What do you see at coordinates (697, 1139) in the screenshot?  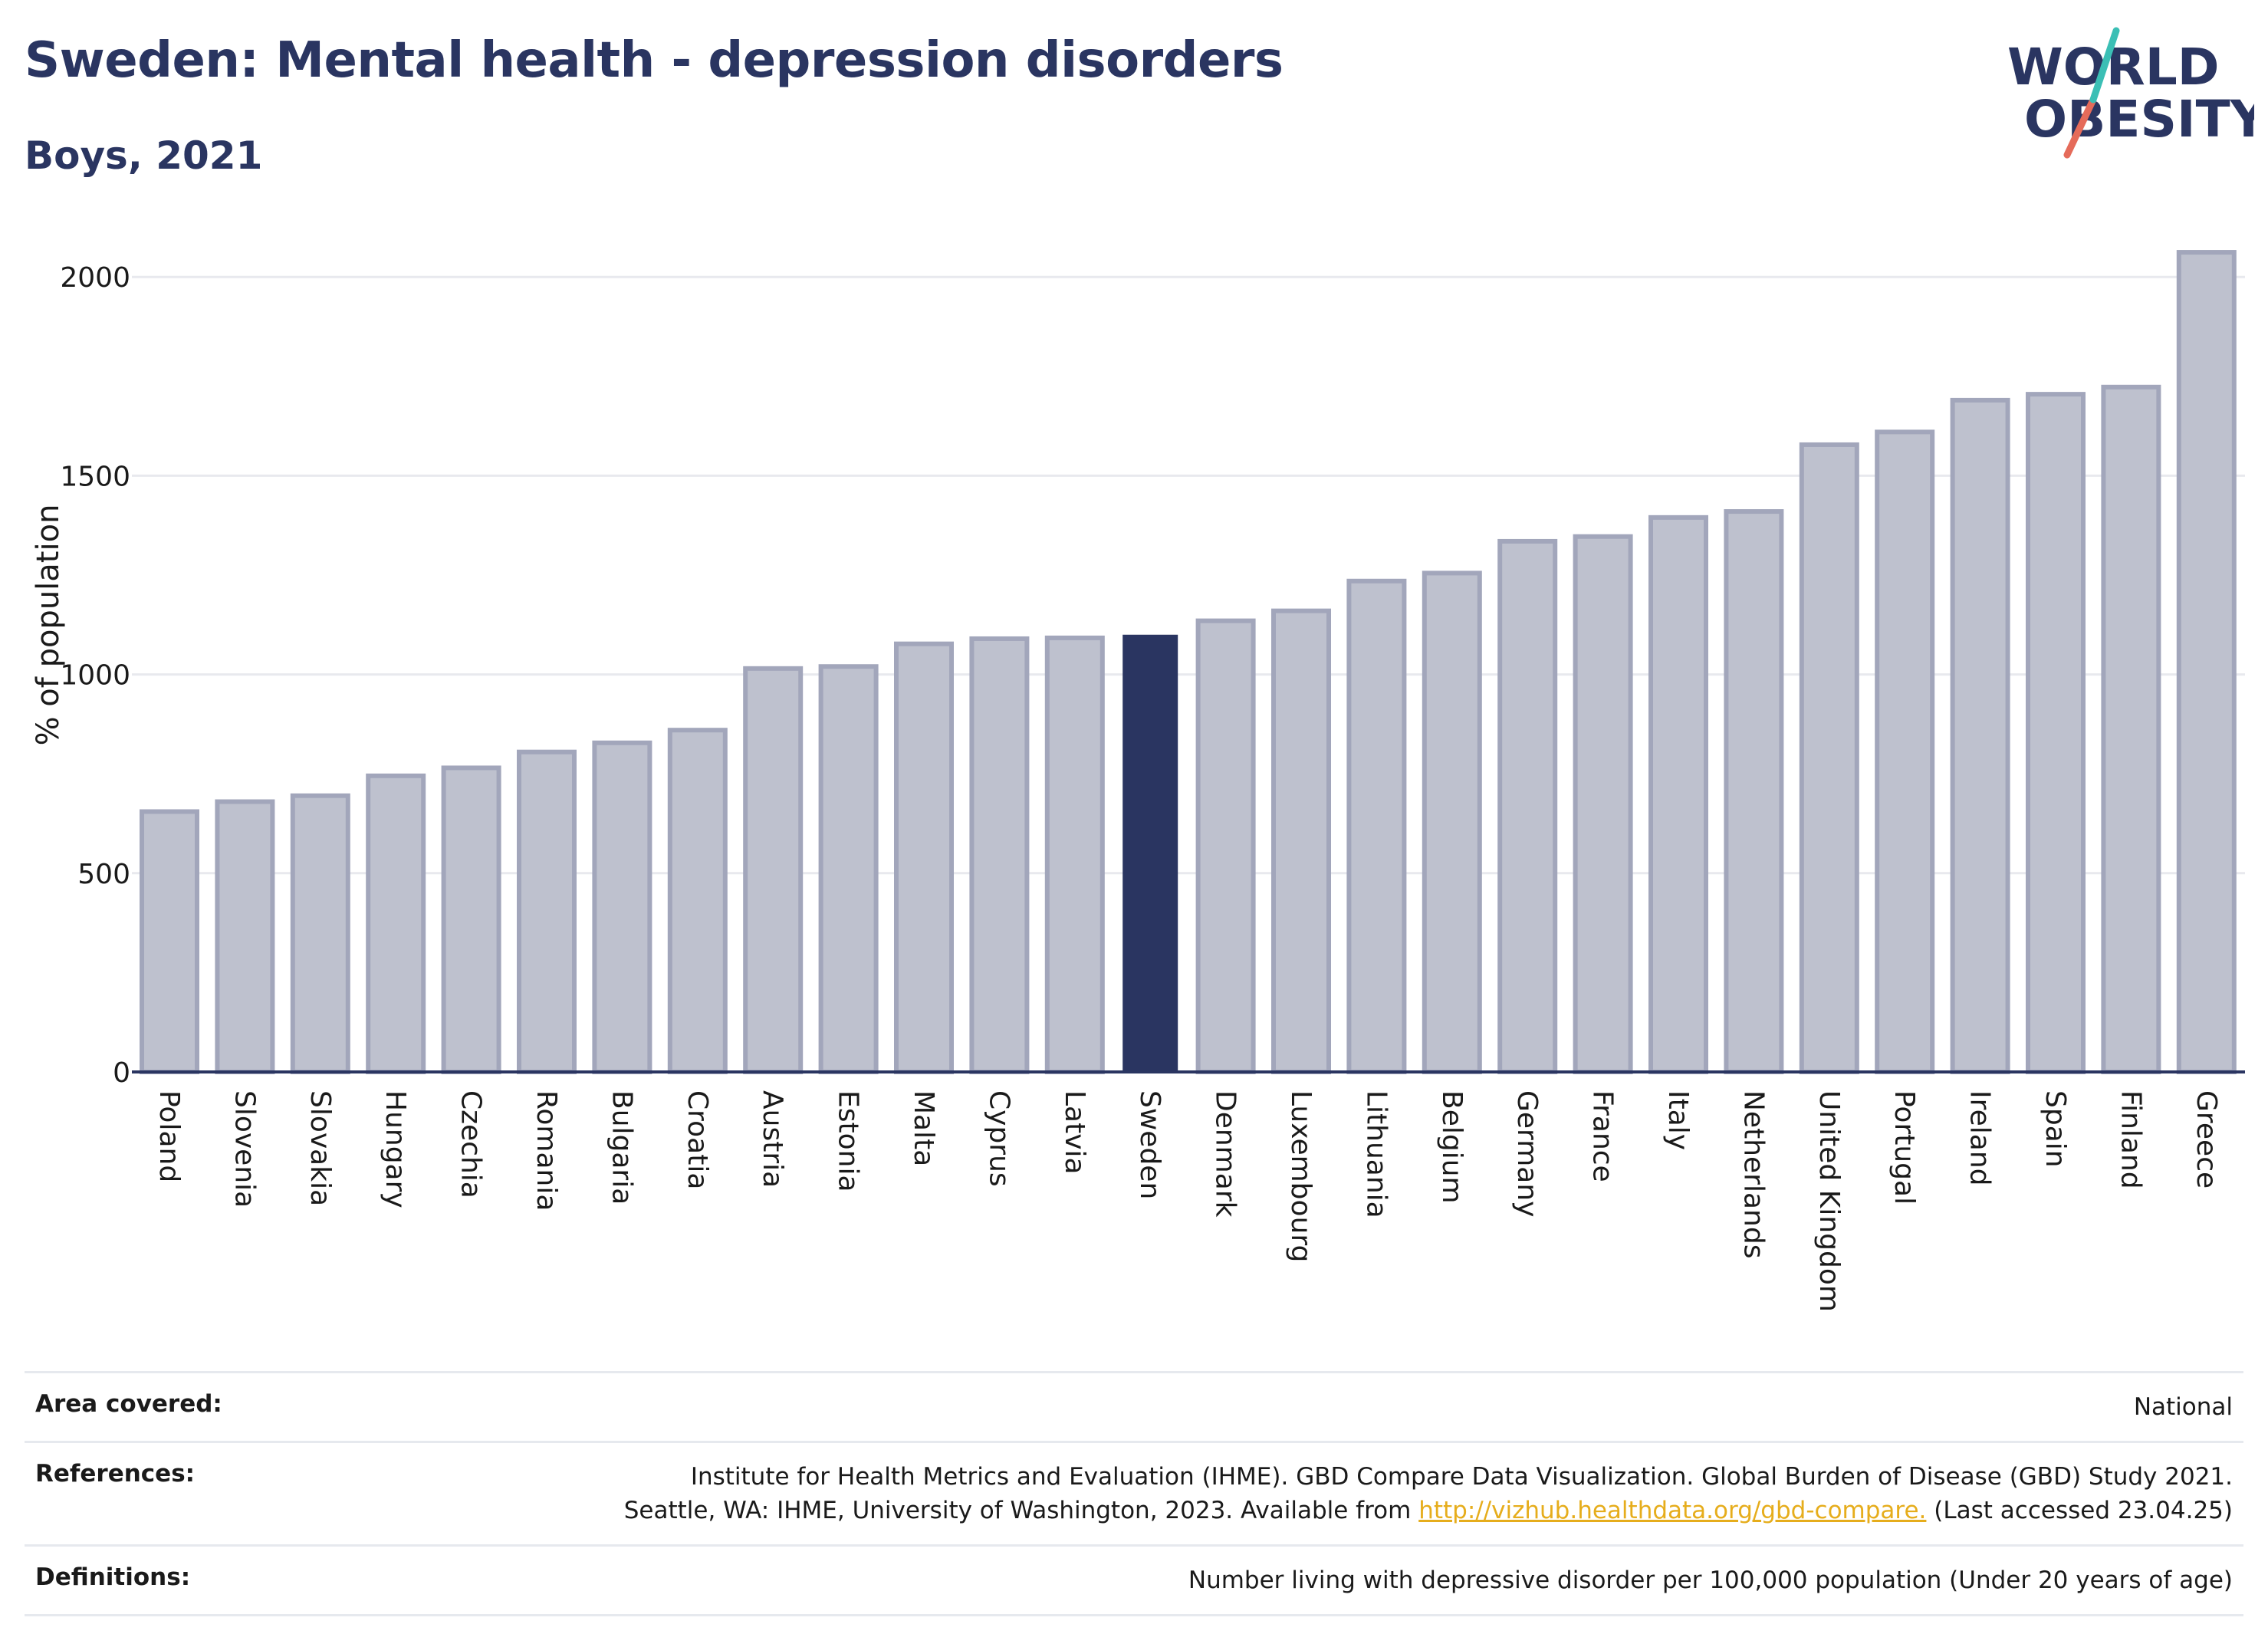 I see `x-category-label: Croatia` at bounding box center [697, 1139].